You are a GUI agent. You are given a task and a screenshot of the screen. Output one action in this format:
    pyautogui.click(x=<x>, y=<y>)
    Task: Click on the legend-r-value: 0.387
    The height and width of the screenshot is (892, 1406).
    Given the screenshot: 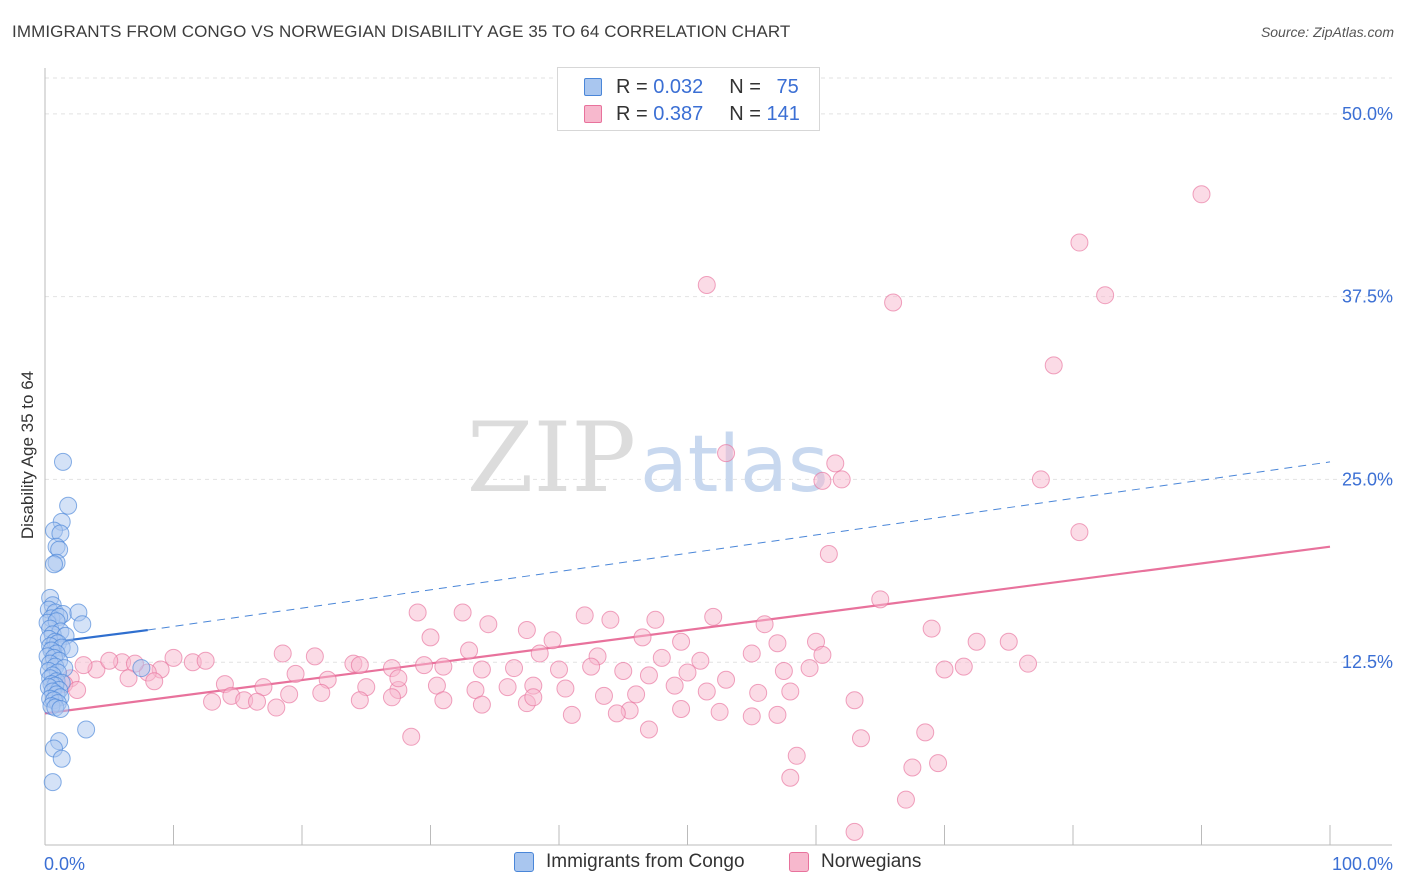 What is the action you would take?
    pyautogui.click(x=678, y=113)
    